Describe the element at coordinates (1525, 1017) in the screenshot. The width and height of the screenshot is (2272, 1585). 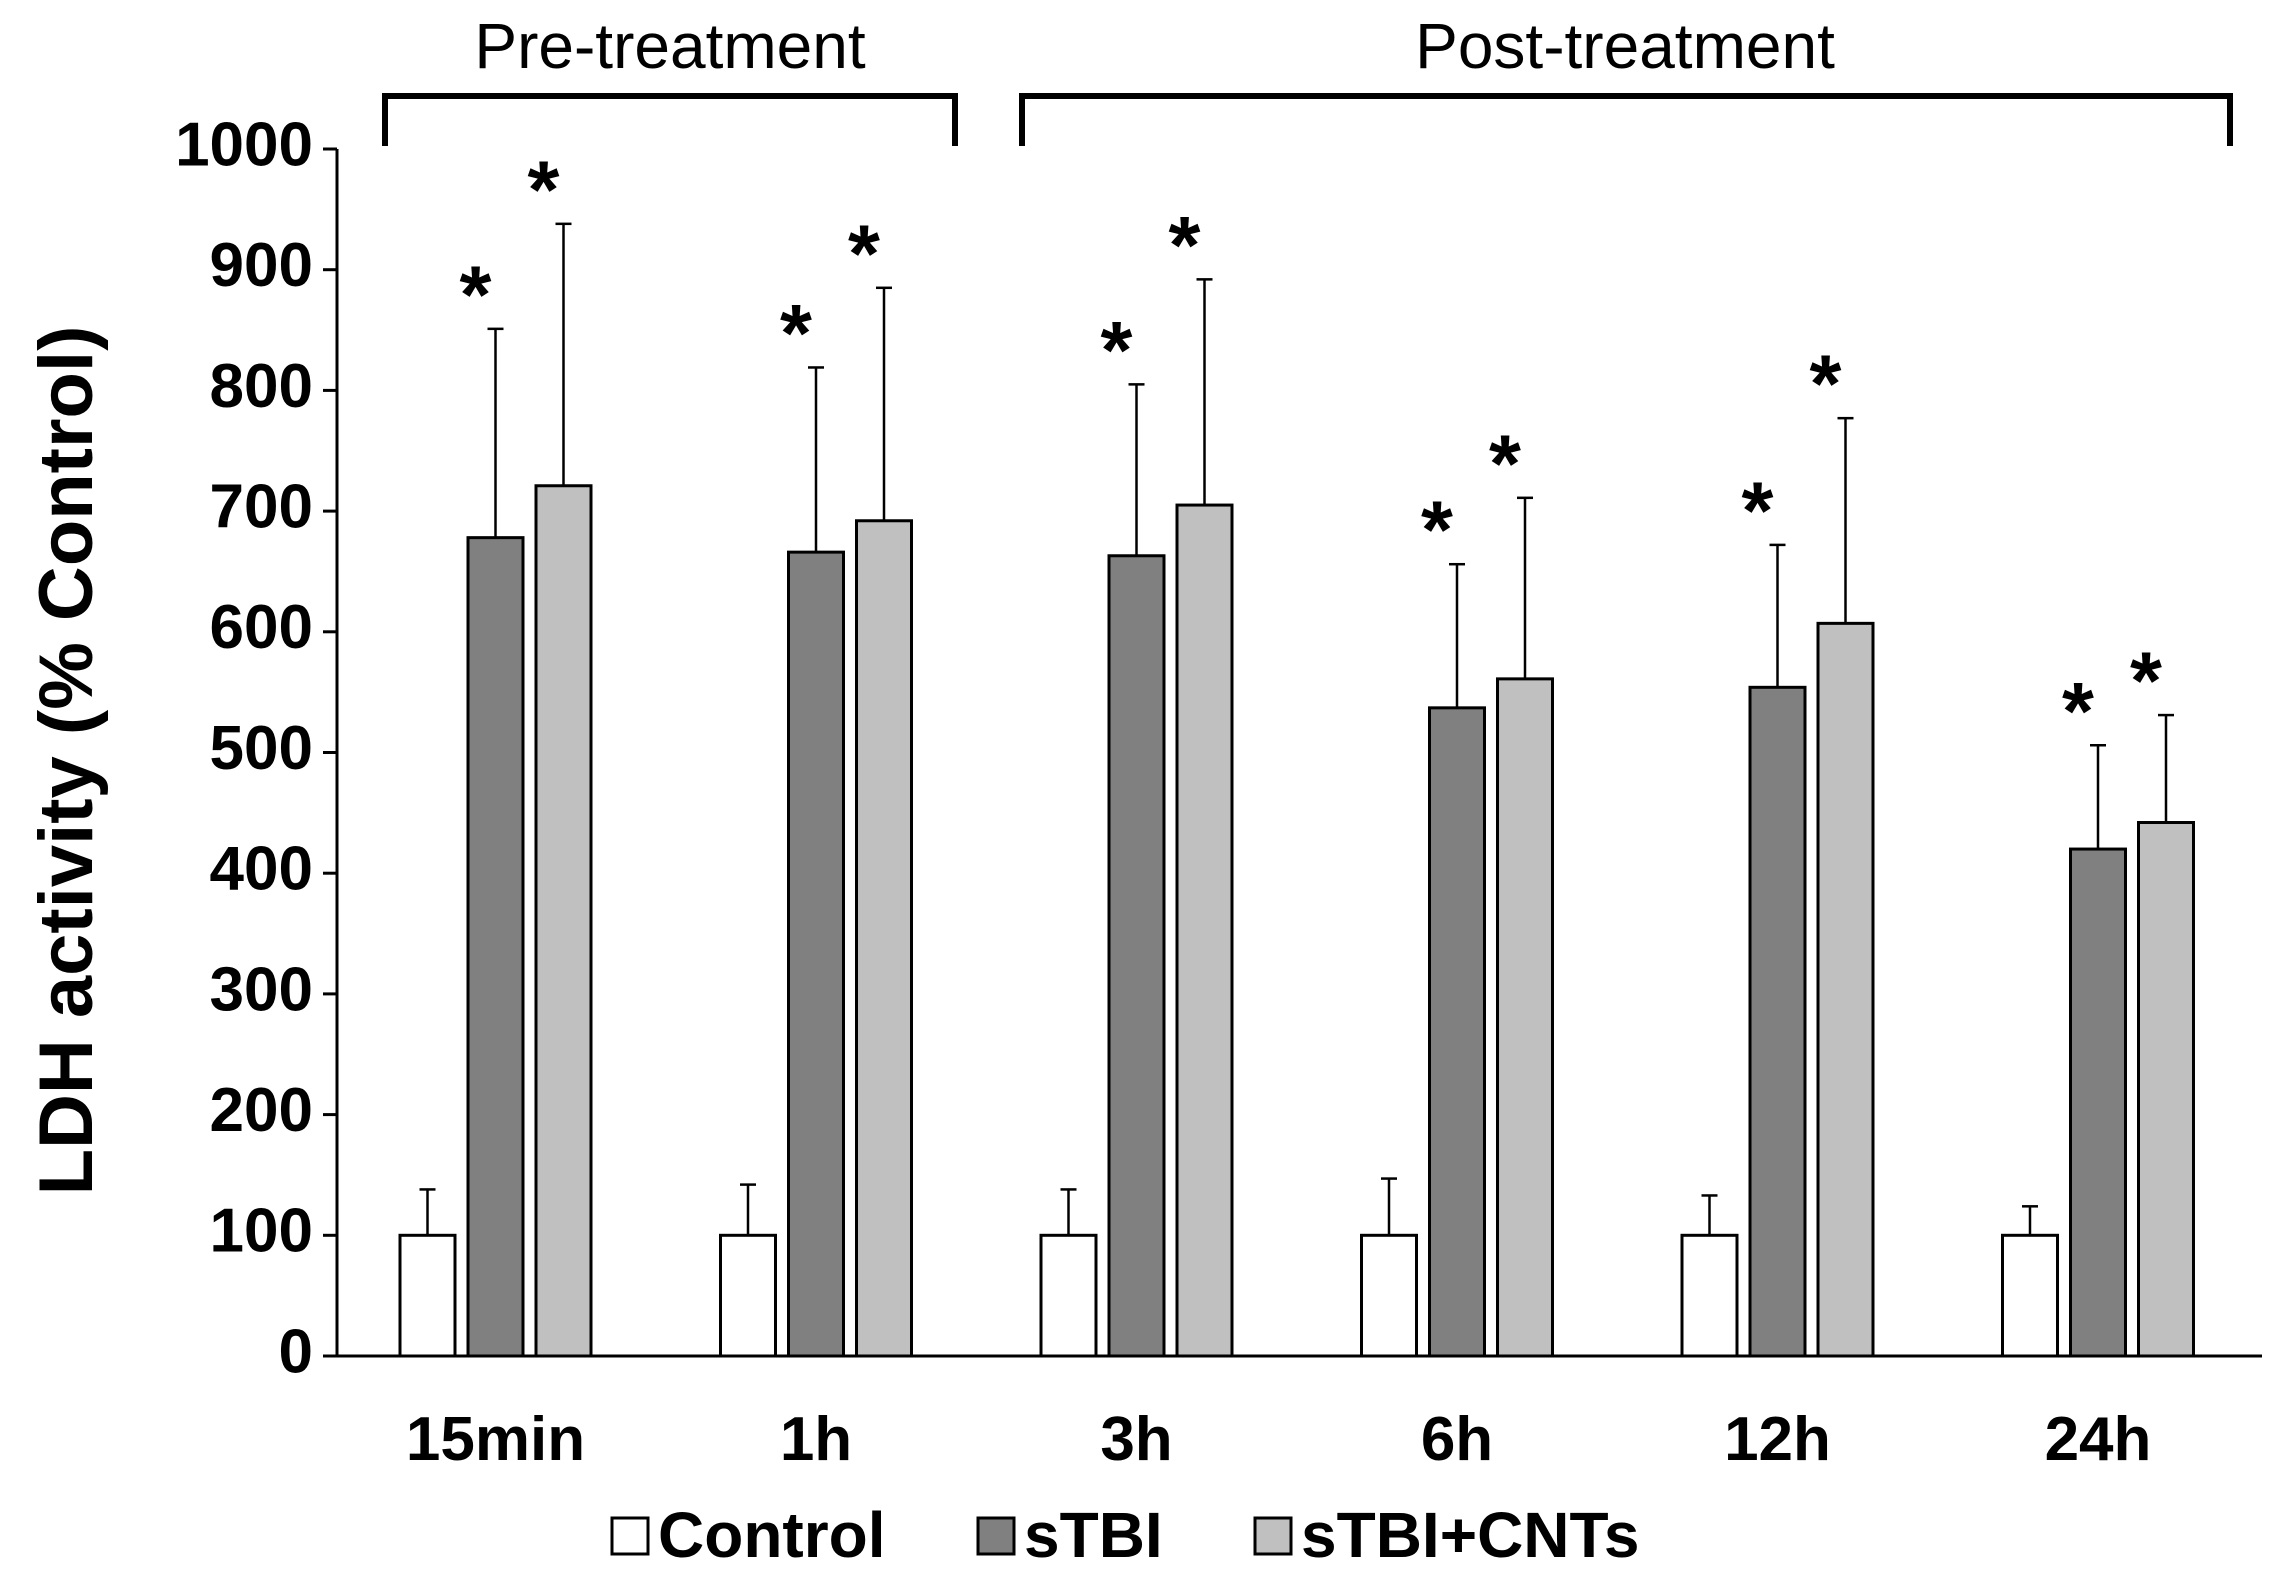
I see `bar-stbi-cnts-6h` at that location.